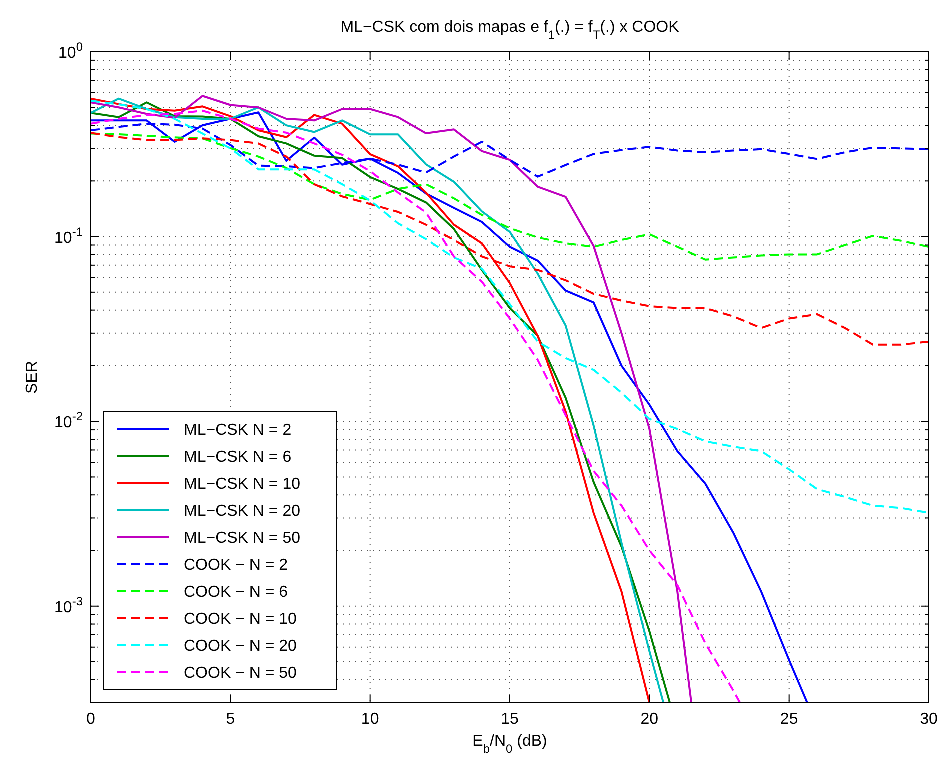 This screenshot has width=944, height=778. Describe the element at coordinates (649, 719) in the screenshot. I see `x-tick-label: 20` at that location.